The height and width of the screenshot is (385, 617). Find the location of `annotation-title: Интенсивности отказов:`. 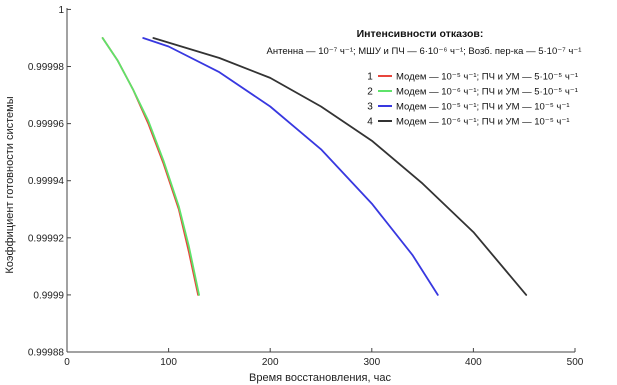

annotation-title: Интенсивности отказов: is located at coordinates (420, 34).